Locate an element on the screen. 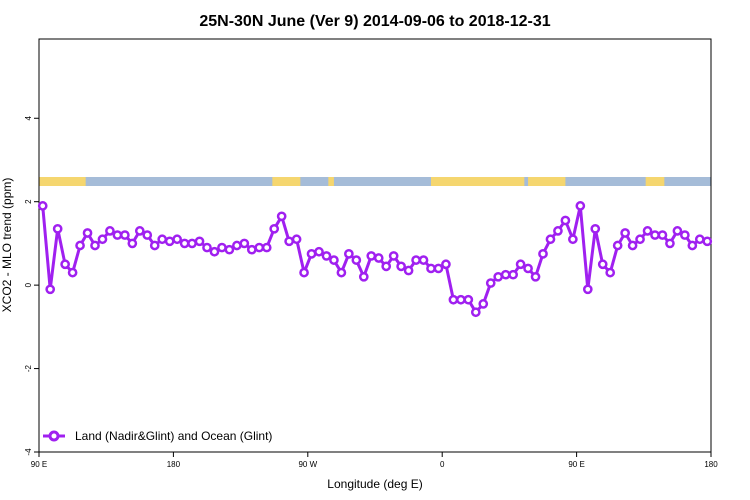  legend-label: Land (Nadir&Glint) and Ocean (Glint) is located at coordinates (173, 436).